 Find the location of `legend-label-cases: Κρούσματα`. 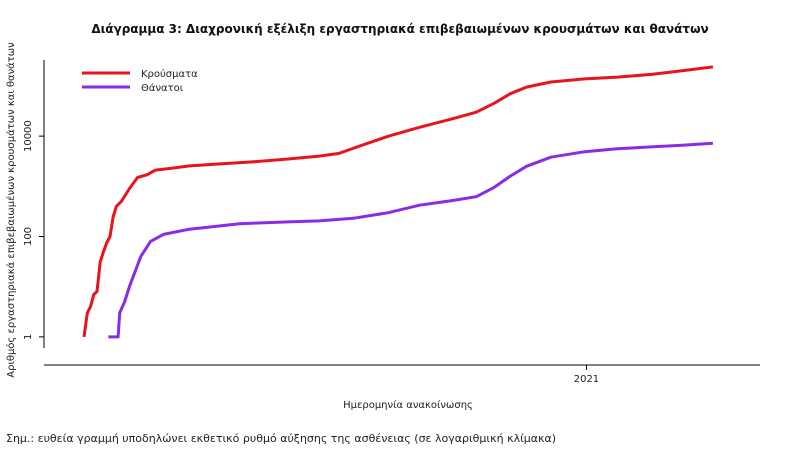

legend-label-cases: Κρούσματα is located at coordinates (169, 74).